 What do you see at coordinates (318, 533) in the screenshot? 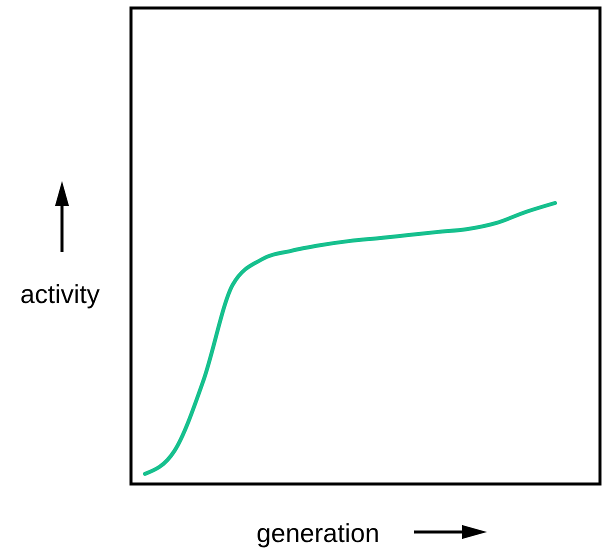
I see `x-axis-title: generation` at bounding box center [318, 533].